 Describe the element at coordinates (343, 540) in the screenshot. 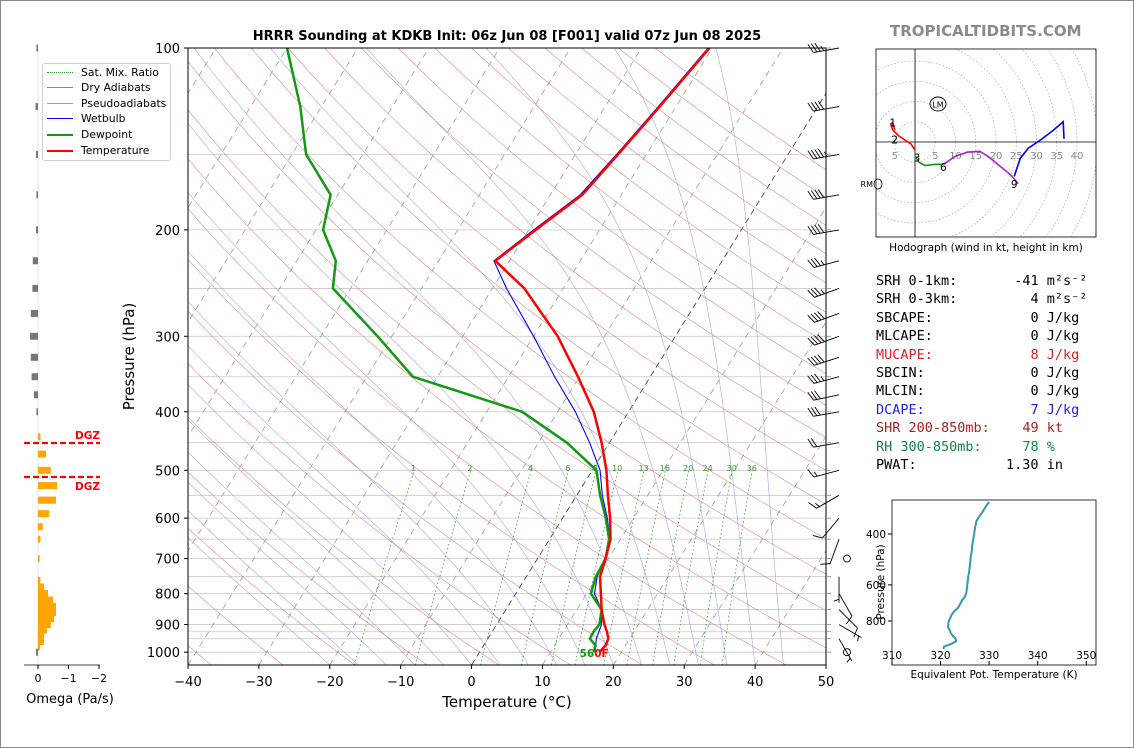

I see `dry-adiabat` at that location.